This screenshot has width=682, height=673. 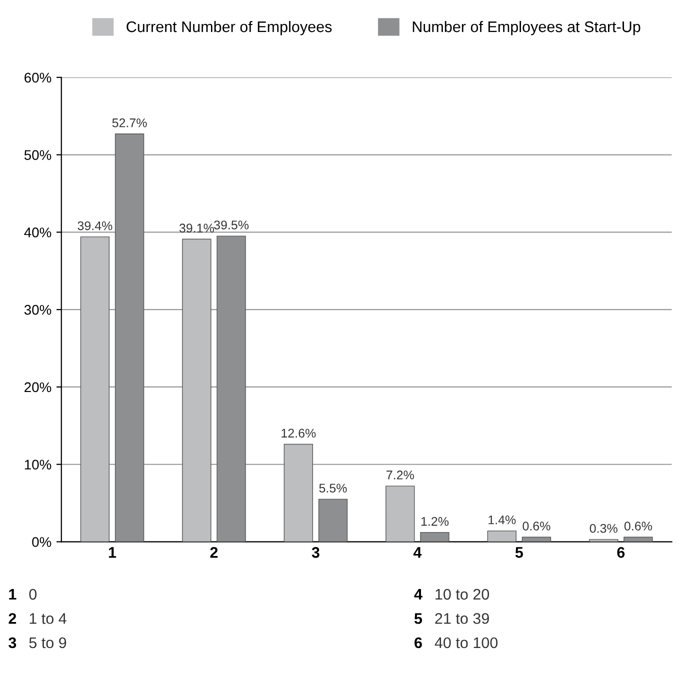 What do you see at coordinates (451, 618) in the screenshot?
I see `text: 5 21 to 39` at bounding box center [451, 618].